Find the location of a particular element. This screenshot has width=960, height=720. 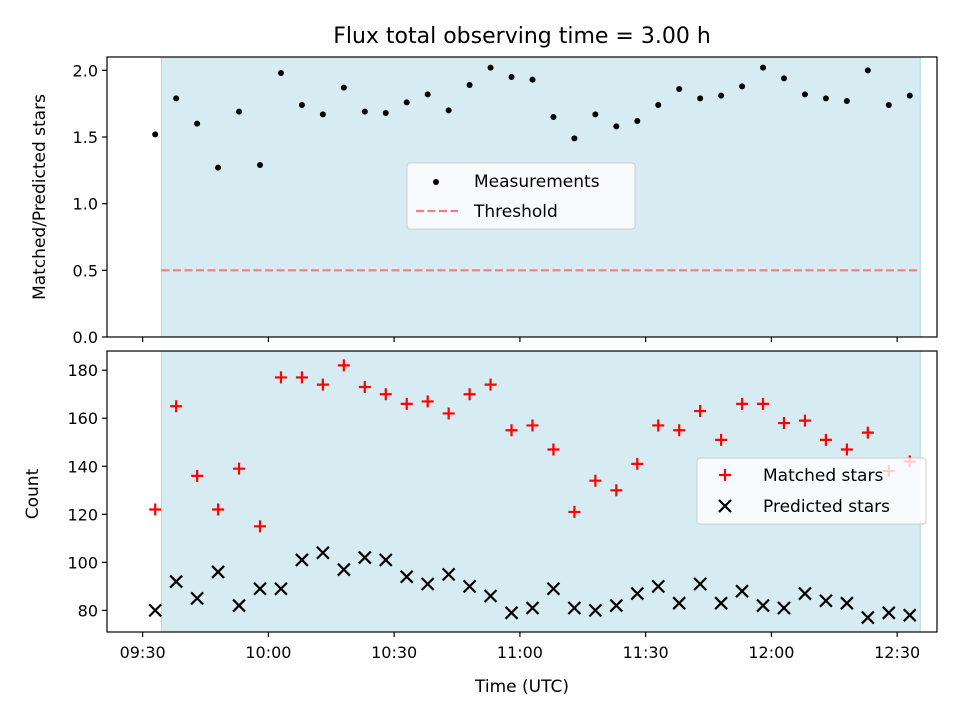

y-axis-label-top: Matched/Predicted stars is located at coordinates (40, 197).